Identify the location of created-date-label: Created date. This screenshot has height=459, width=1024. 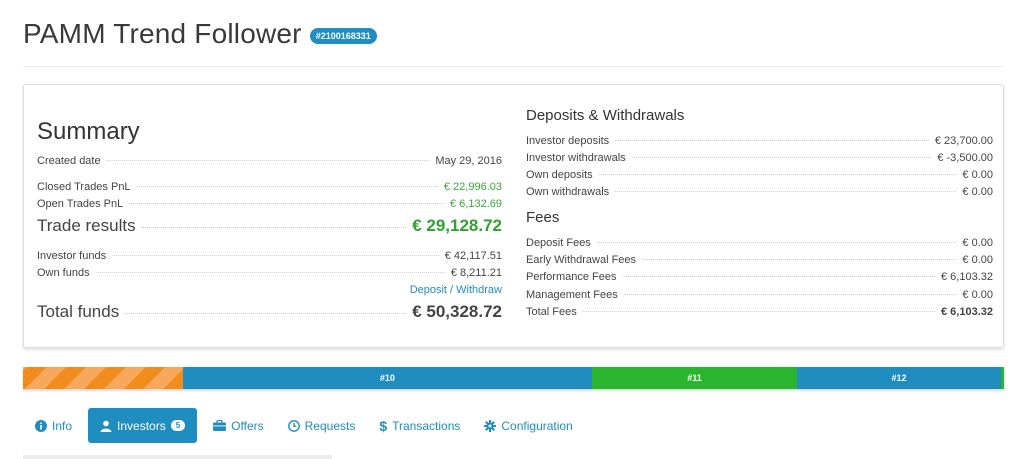
(69, 161).